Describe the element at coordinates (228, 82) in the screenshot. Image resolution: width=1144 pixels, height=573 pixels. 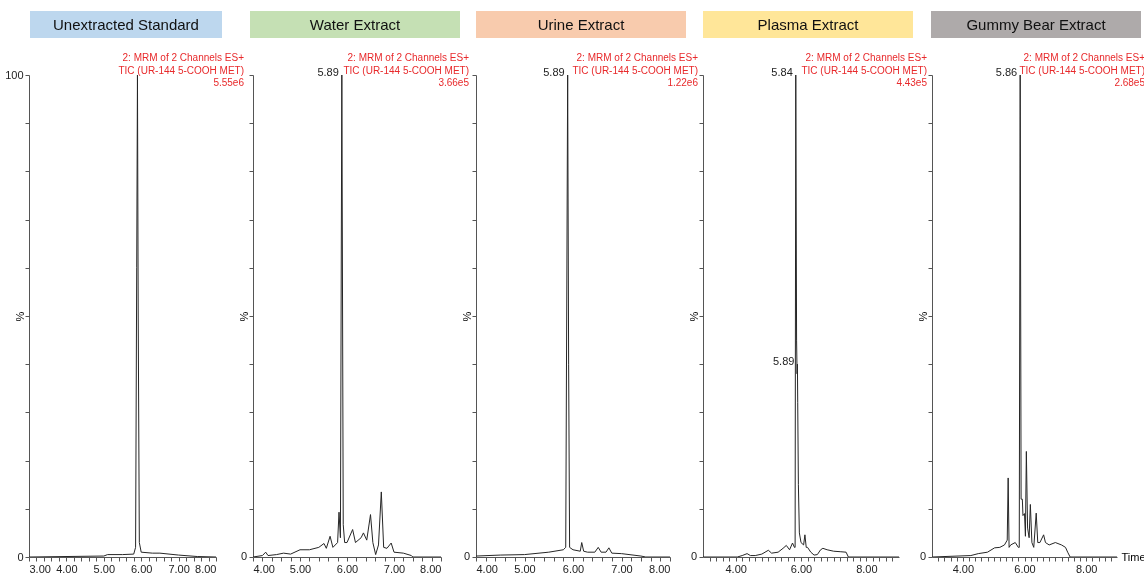
I see `annotation: 5.55e6` at that location.